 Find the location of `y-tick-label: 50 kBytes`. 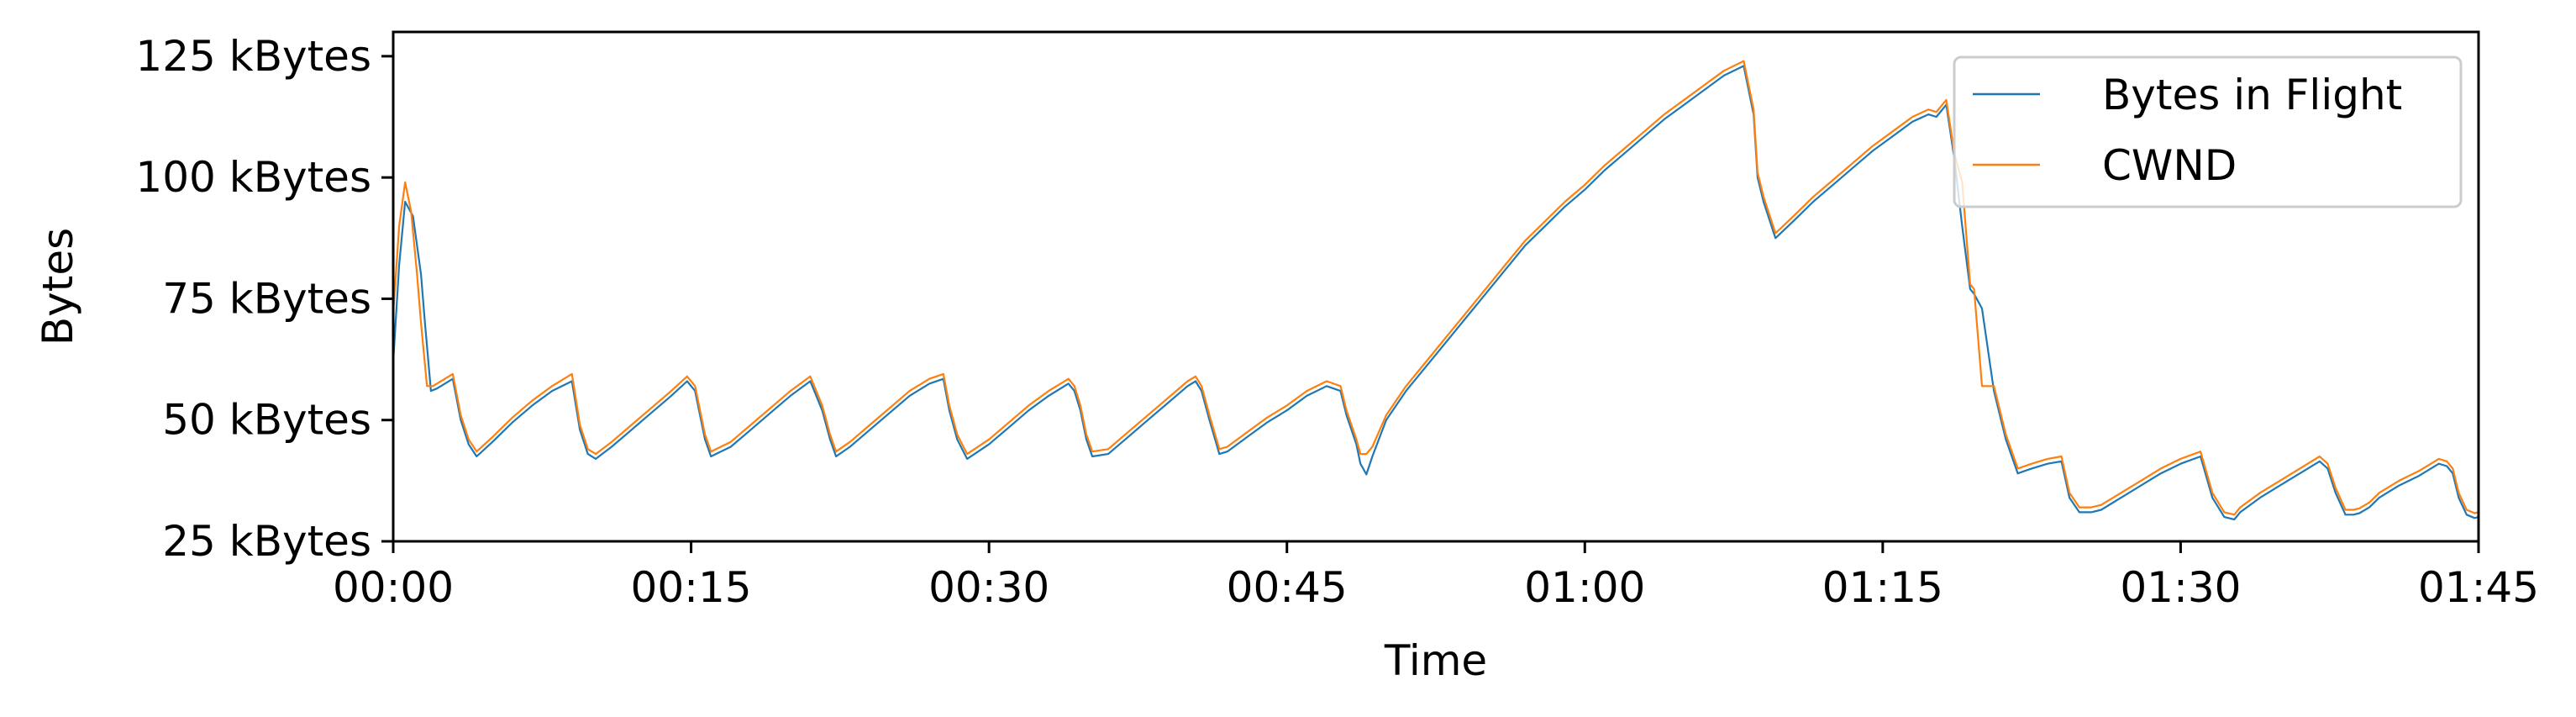

y-tick-label: 50 kBytes is located at coordinates (266, 420).